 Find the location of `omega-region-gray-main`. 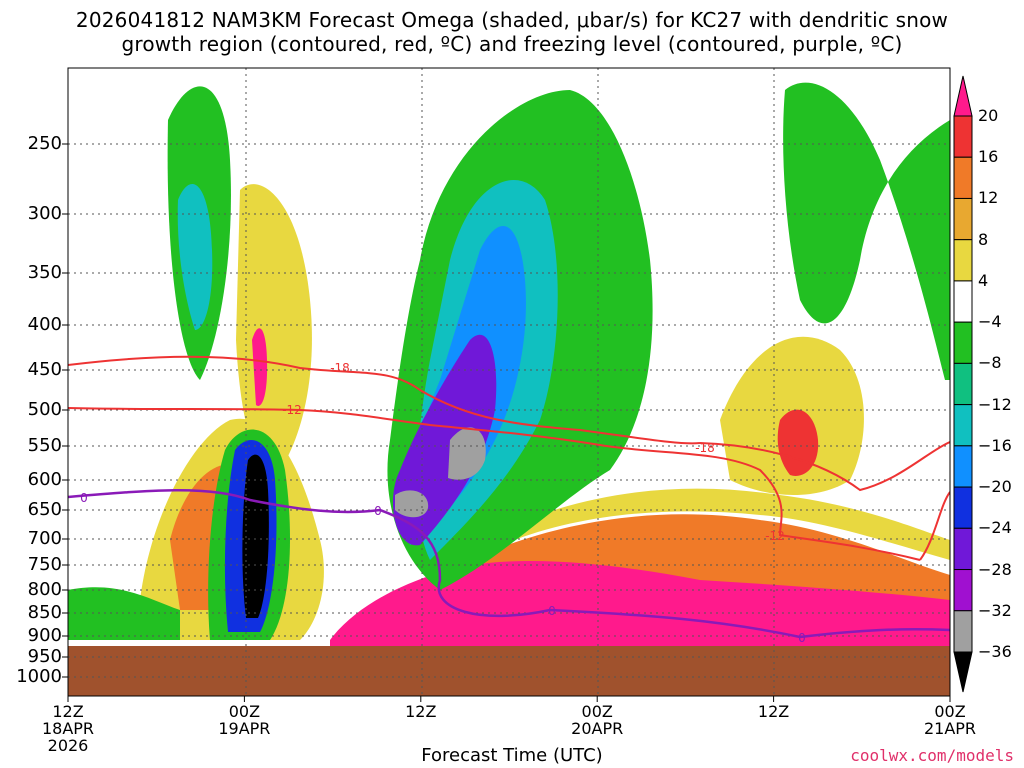

omega-region-gray-main is located at coordinates (467, 453).